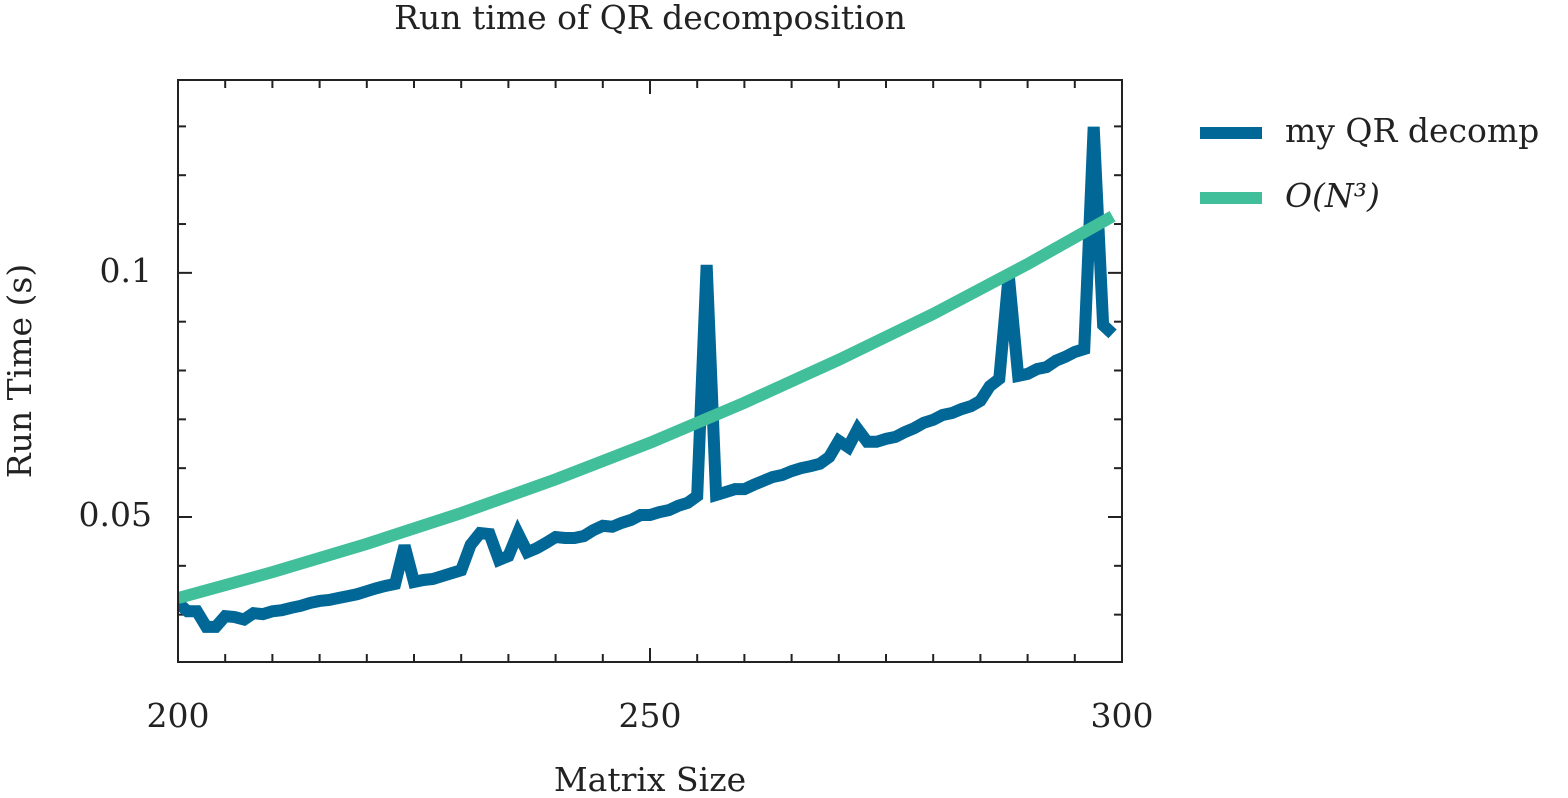  Describe the element at coordinates (1412, 130) in the screenshot. I see `legend-label: my QR decomp` at that location.